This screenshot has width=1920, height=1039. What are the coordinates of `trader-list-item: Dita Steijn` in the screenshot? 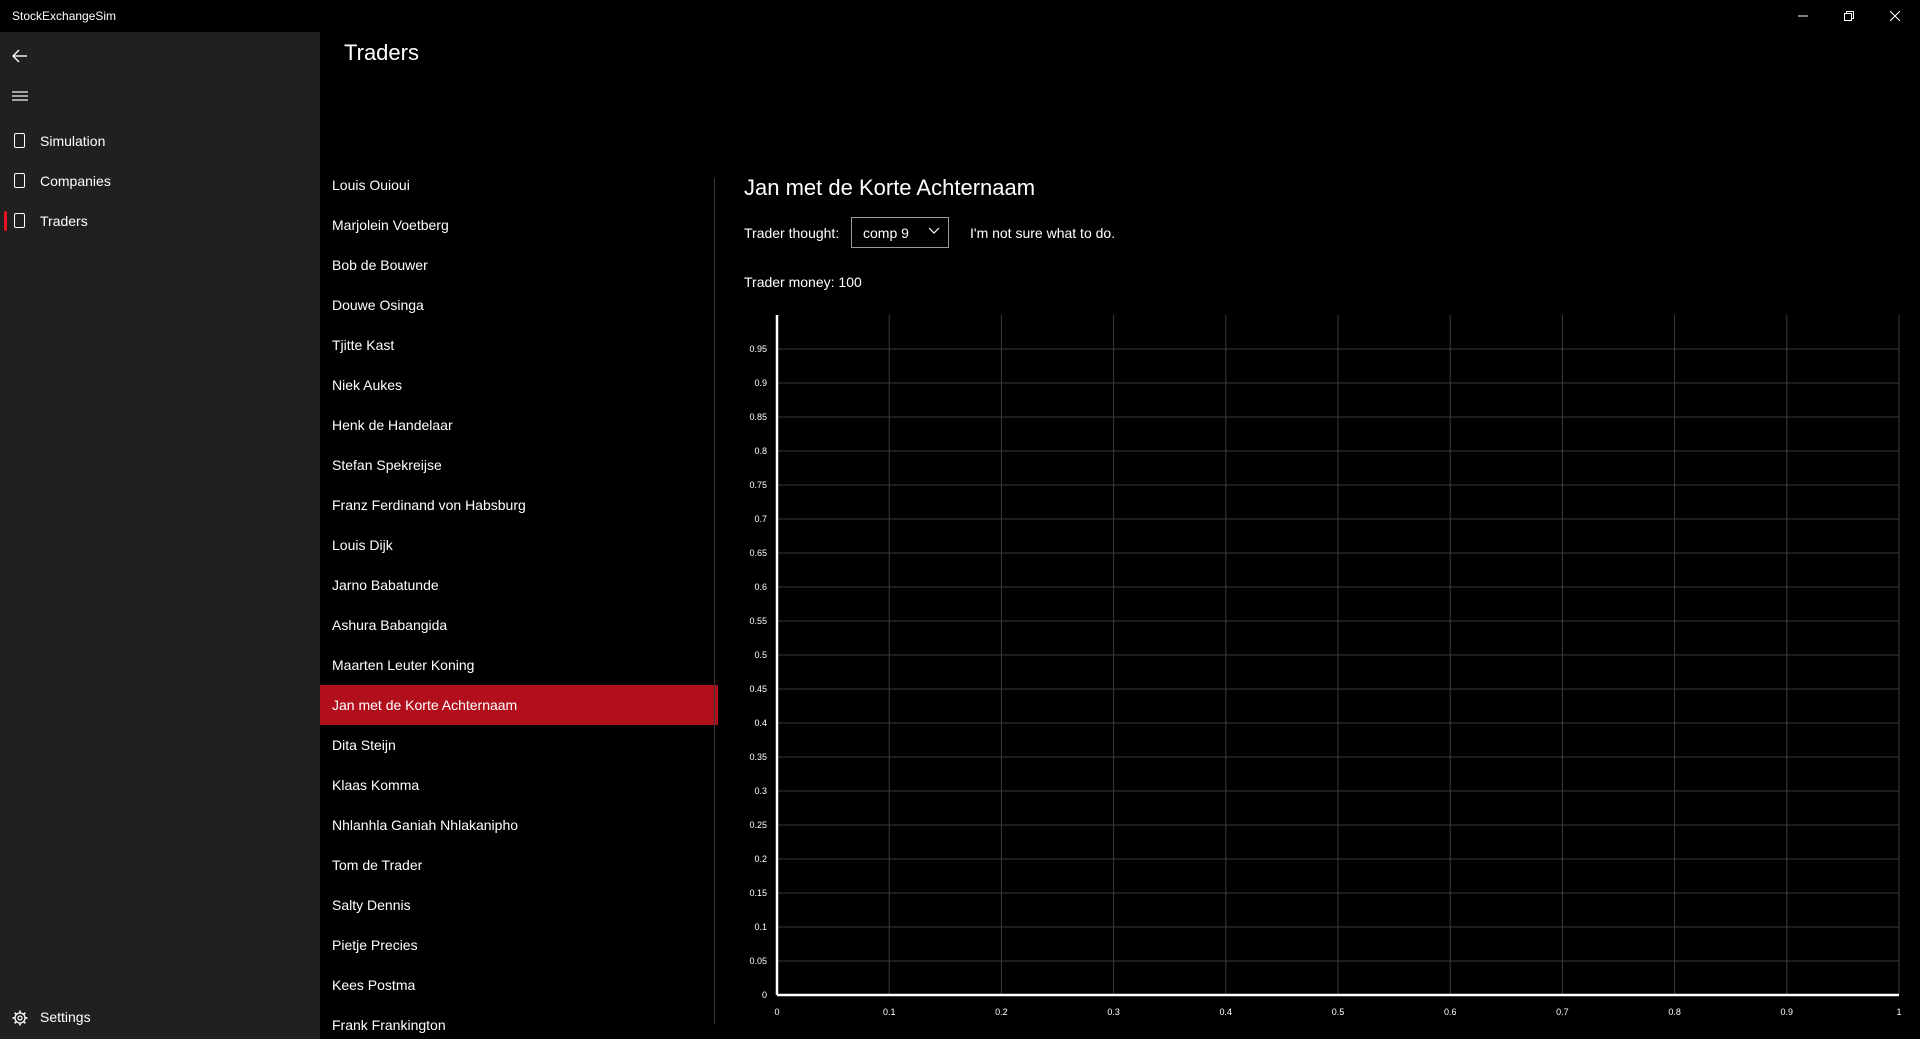 It's located at (364, 745).